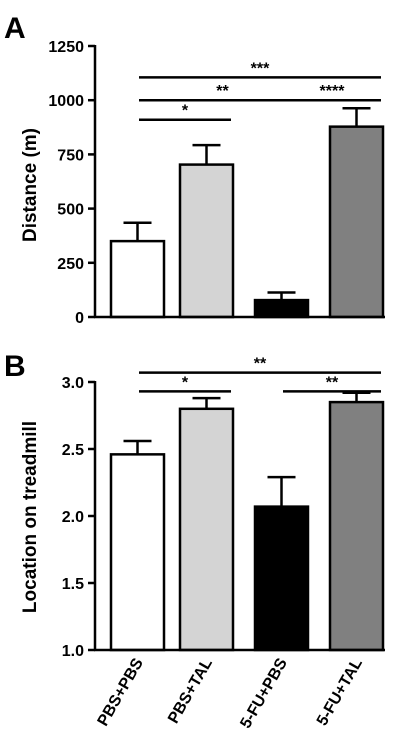 The height and width of the screenshot is (749, 400). What do you see at coordinates (340, 691) in the screenshot?
I see `x-category-label: 5-FU+TAL` at bounding box center [340, 691].